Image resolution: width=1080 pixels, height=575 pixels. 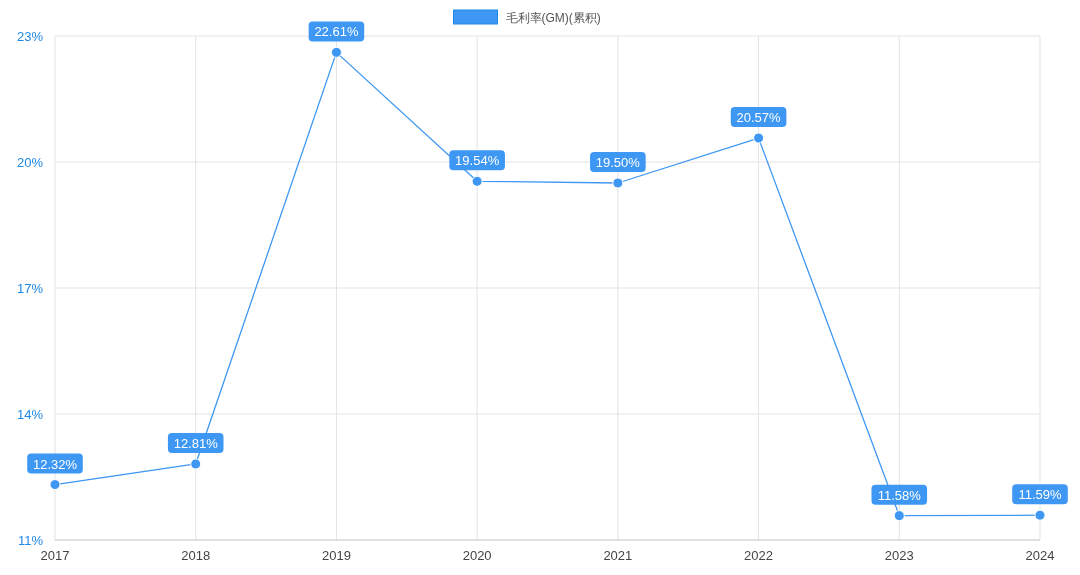 What do you see at coordinates (55, 555) in the screenshot?
I see `x-tick-label: 2017` at bounding box center [55, 555].